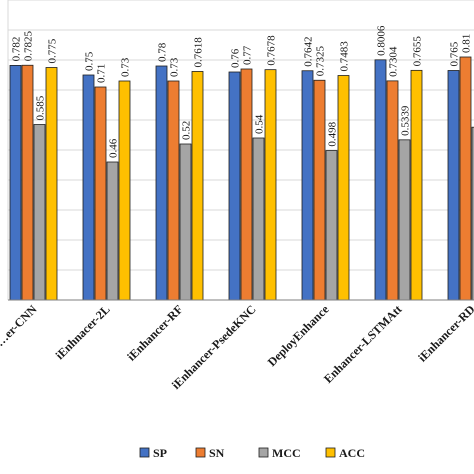 Image resolution: width=474 pixels, height=474 pixels. I want to click on value-label: 0.7655, so click(418, 51).